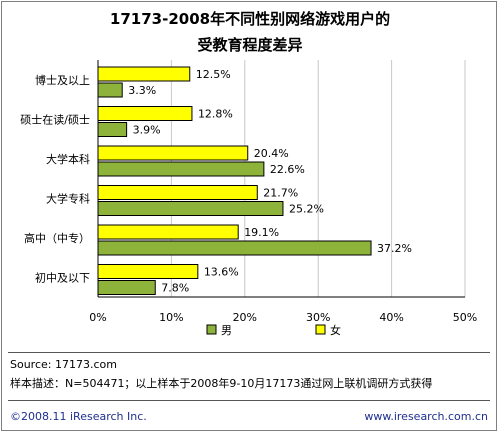 The image size is (500, 434). I want to click on x-tick-label: 30%, so click(318, 317).